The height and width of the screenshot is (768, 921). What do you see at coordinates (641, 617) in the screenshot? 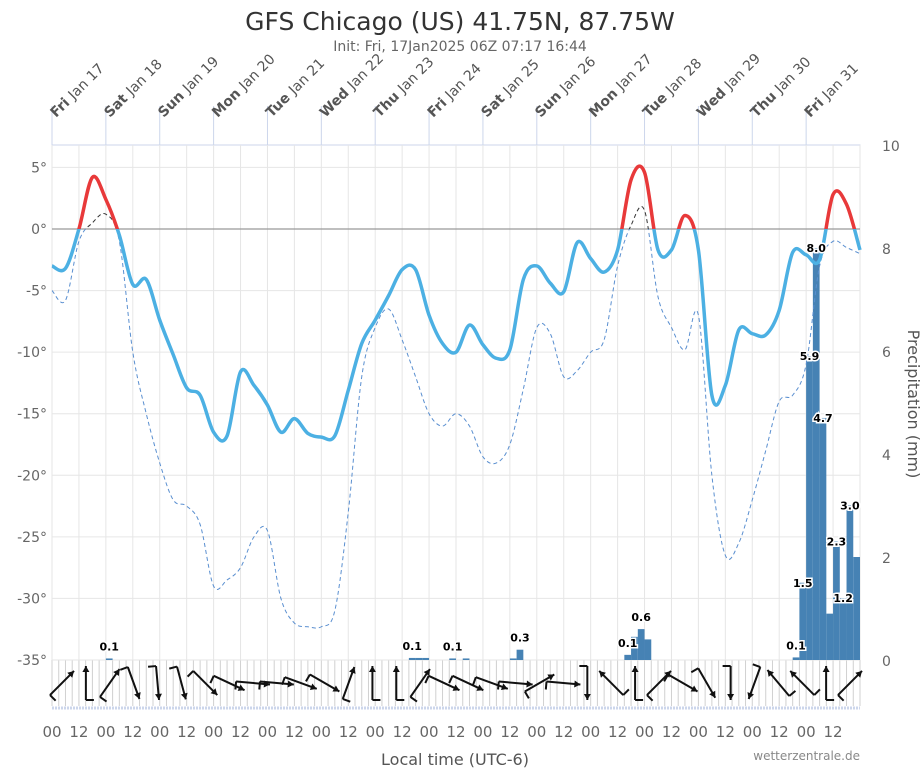
I see `precip-label: 0.6` at bounding box center [641, 617].